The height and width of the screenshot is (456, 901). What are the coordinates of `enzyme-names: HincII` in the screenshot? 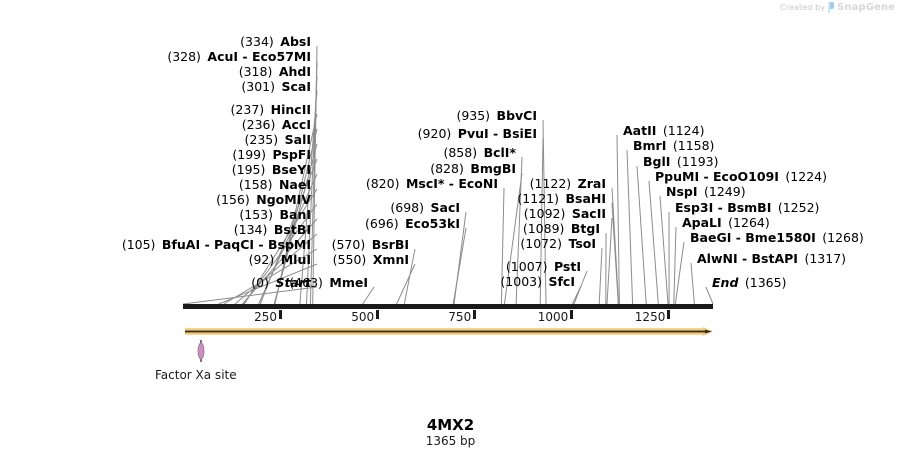 It's located at (291, 109).